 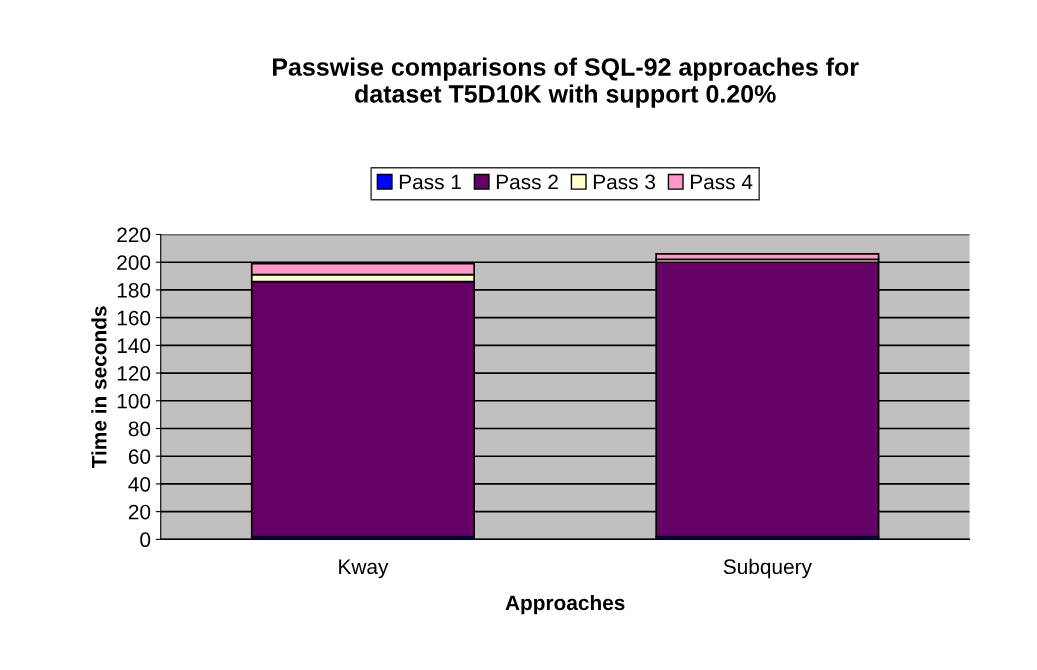 I want to click on y-tick-label: 120, so click(x=134, y=373).